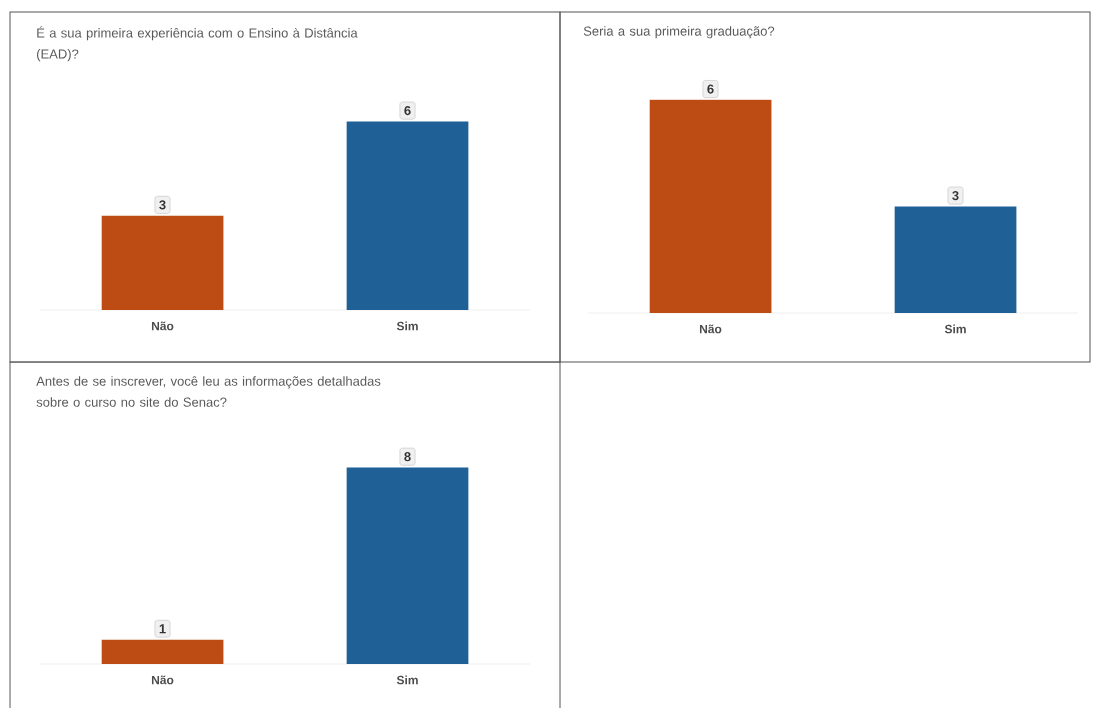 The height and width of the screenshot is (708, 1093). Describe the element at coordinates (208, 391) in the screenshot. I see `chart-title: Antes de se inscrever, você leu as informações detalhadas sobre o curso no site do Senac?` at that location.